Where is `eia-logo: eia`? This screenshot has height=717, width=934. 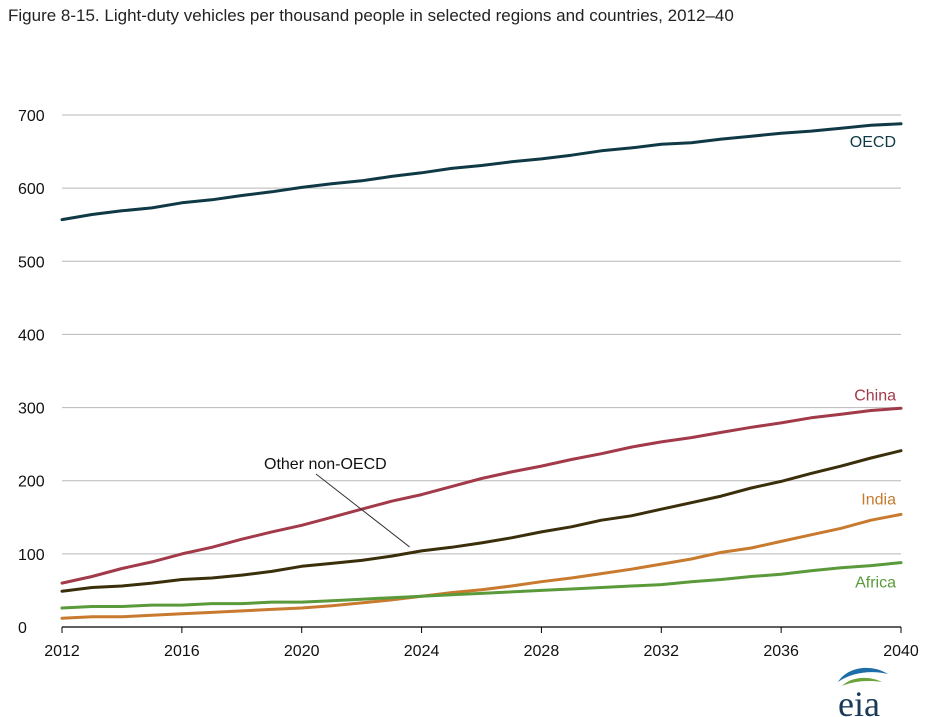 eia-logo: eia is located at coordinates (863, 692).